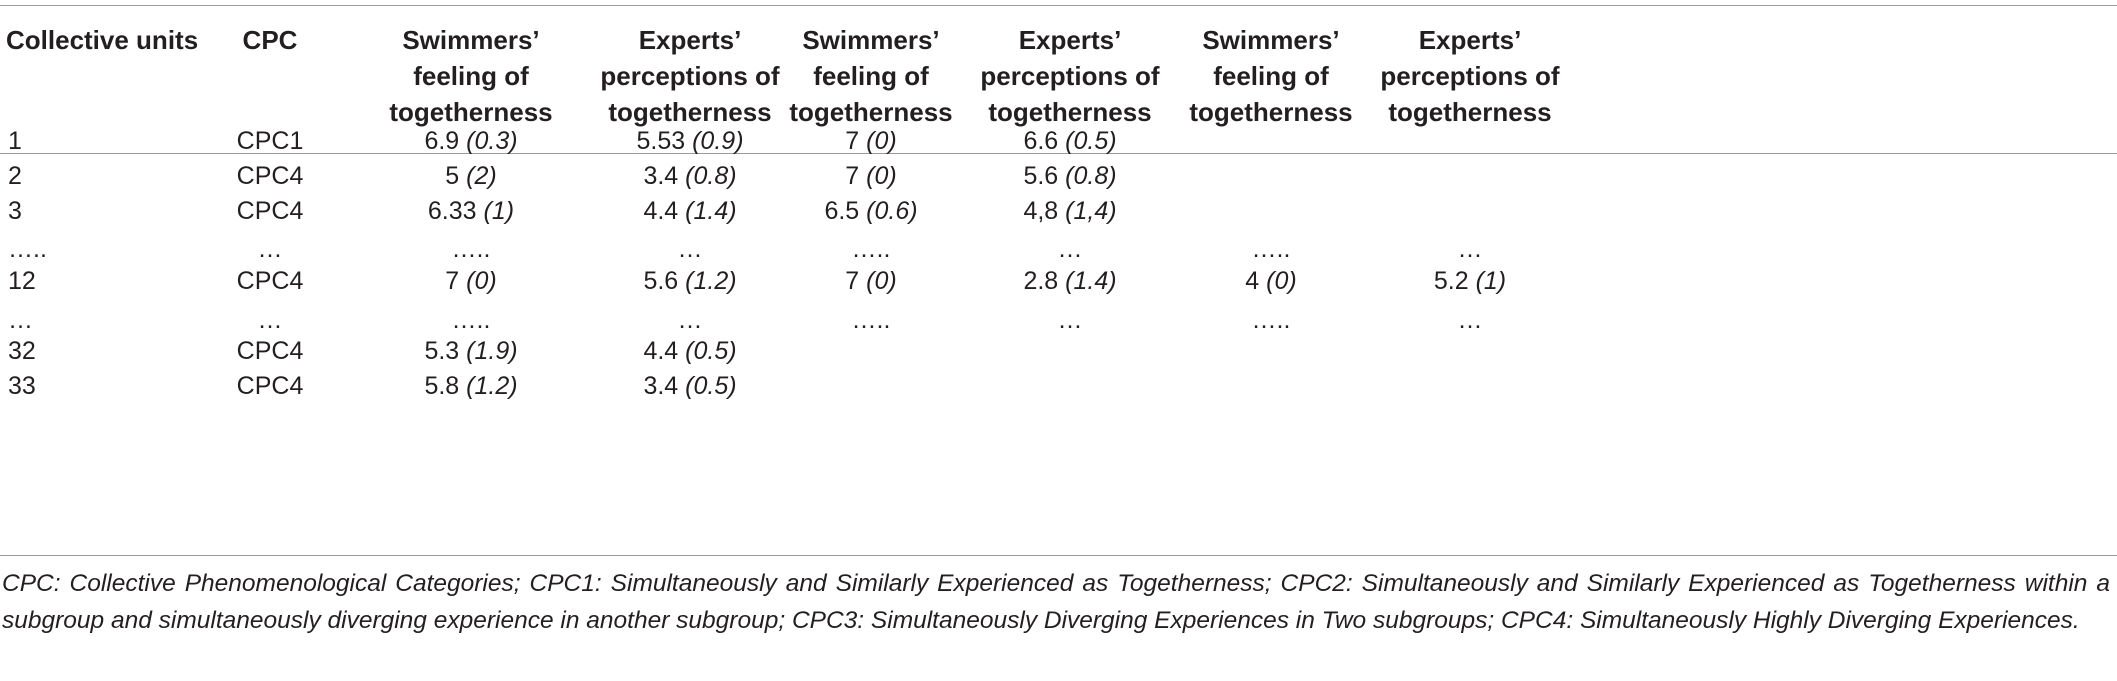 The width and height of the screenshot is (2117, 681). What do you see at coordinates (442, 386) in the screenshot?
I see `cell-mean: 5.8` at bounding box center [442, 386].